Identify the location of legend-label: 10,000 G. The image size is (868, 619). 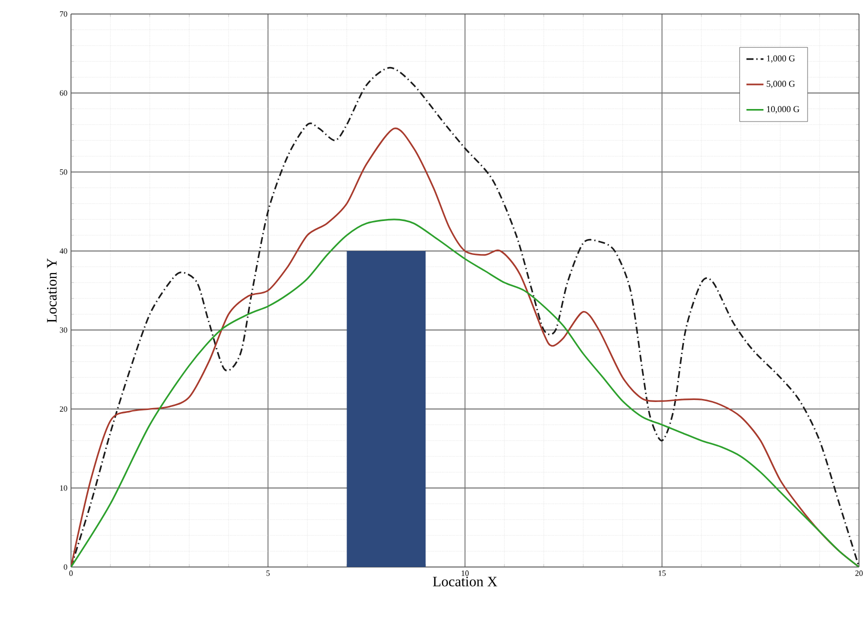
(783, 110).